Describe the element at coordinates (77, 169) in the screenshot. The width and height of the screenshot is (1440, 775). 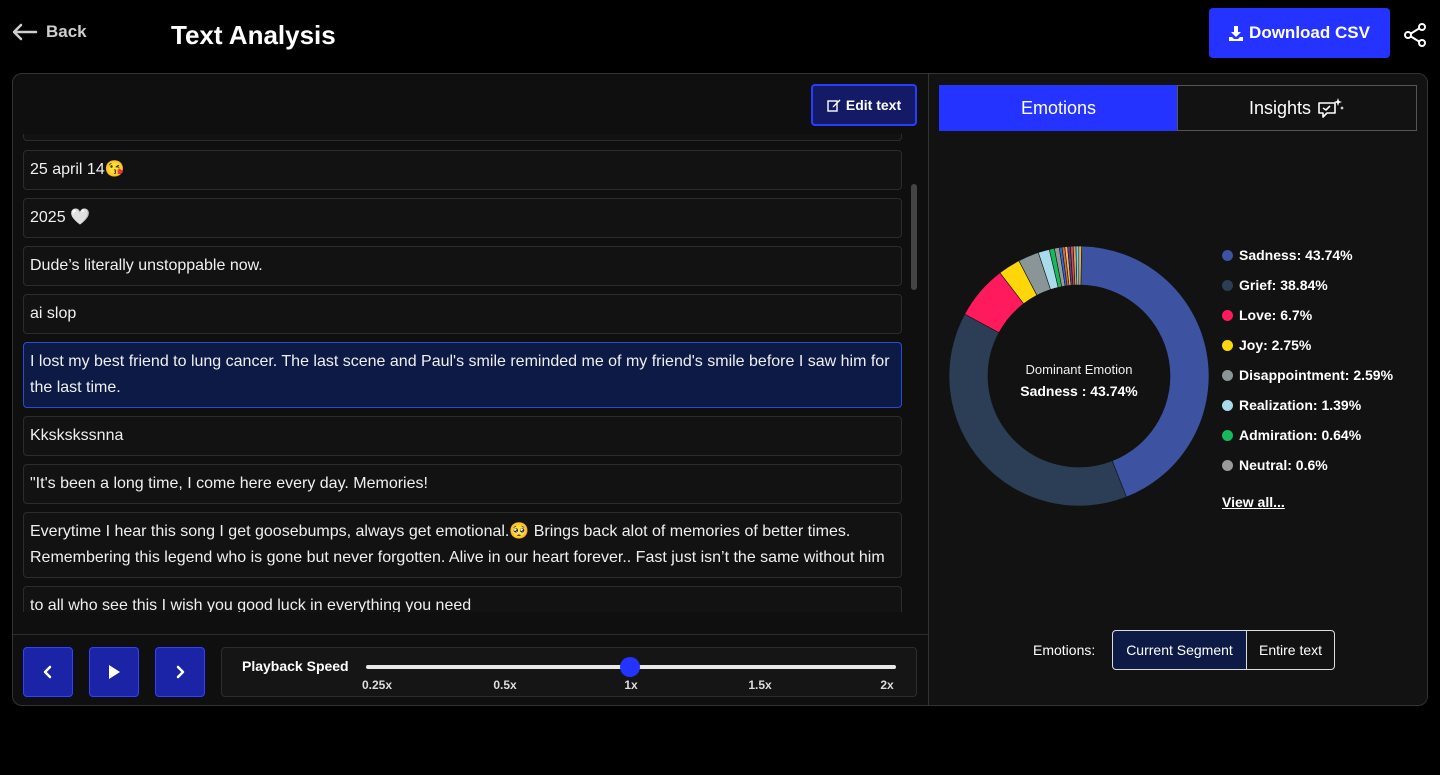
I see `segment-text: 25 april 14😘` at that location.